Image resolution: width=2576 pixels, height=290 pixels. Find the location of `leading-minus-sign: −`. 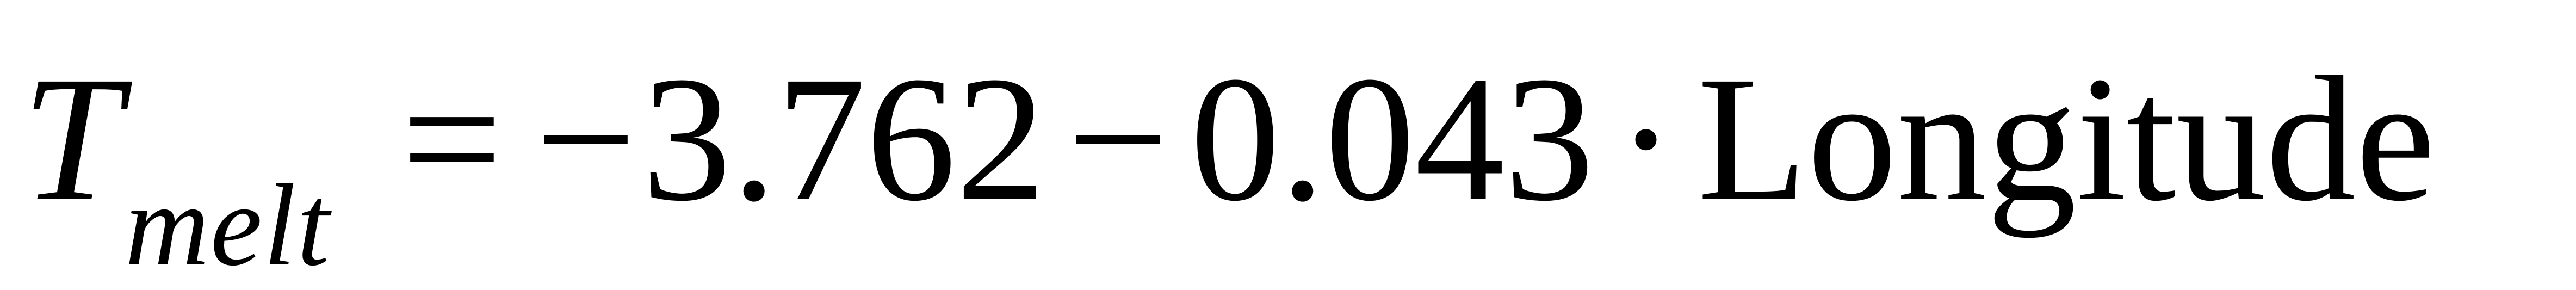

leading-minus-sign: − is located at coordinates (586, 139).